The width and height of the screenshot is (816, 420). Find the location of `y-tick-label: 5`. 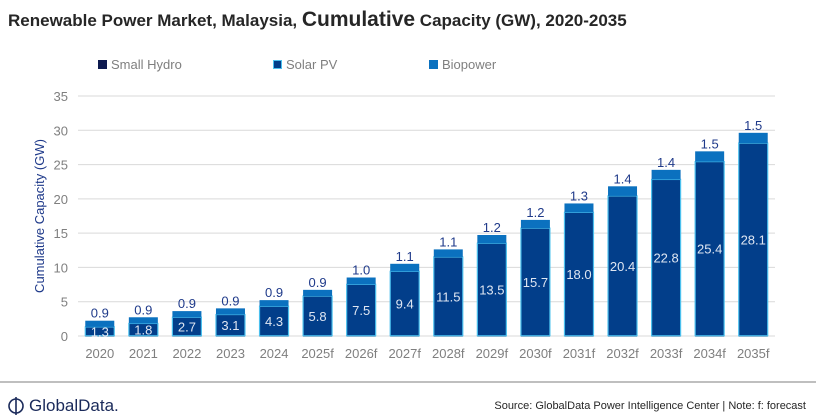

y-tick-label: 5 is located at coordinates (64, 302).